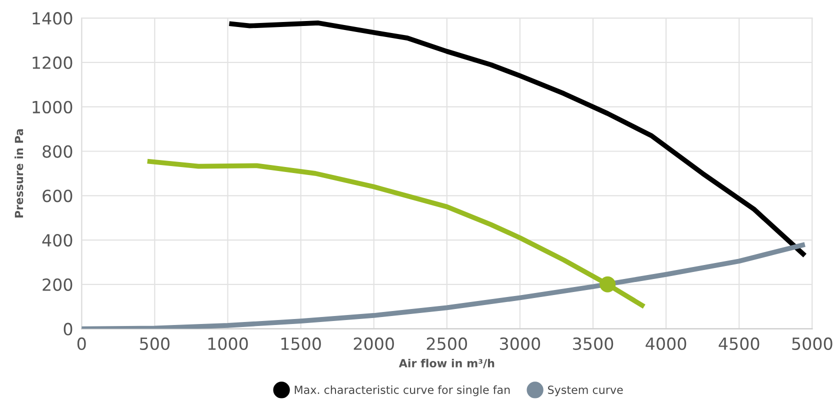 The height and width of the screenshot is (411, 833). What do you see at coordinates (520, 343) in the screenshot?
I see `x-tick-label: 3000` at bounding box center [520, 343].